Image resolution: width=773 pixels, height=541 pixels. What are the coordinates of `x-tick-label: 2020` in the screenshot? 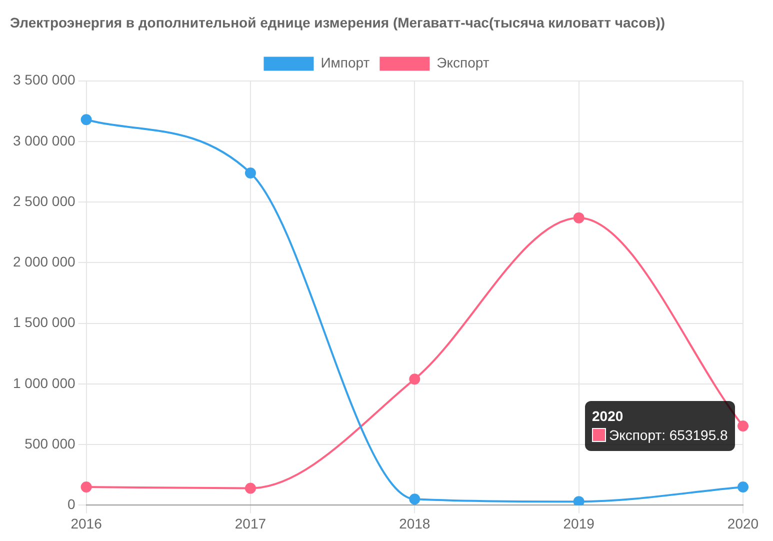 It's located at (743, 523).